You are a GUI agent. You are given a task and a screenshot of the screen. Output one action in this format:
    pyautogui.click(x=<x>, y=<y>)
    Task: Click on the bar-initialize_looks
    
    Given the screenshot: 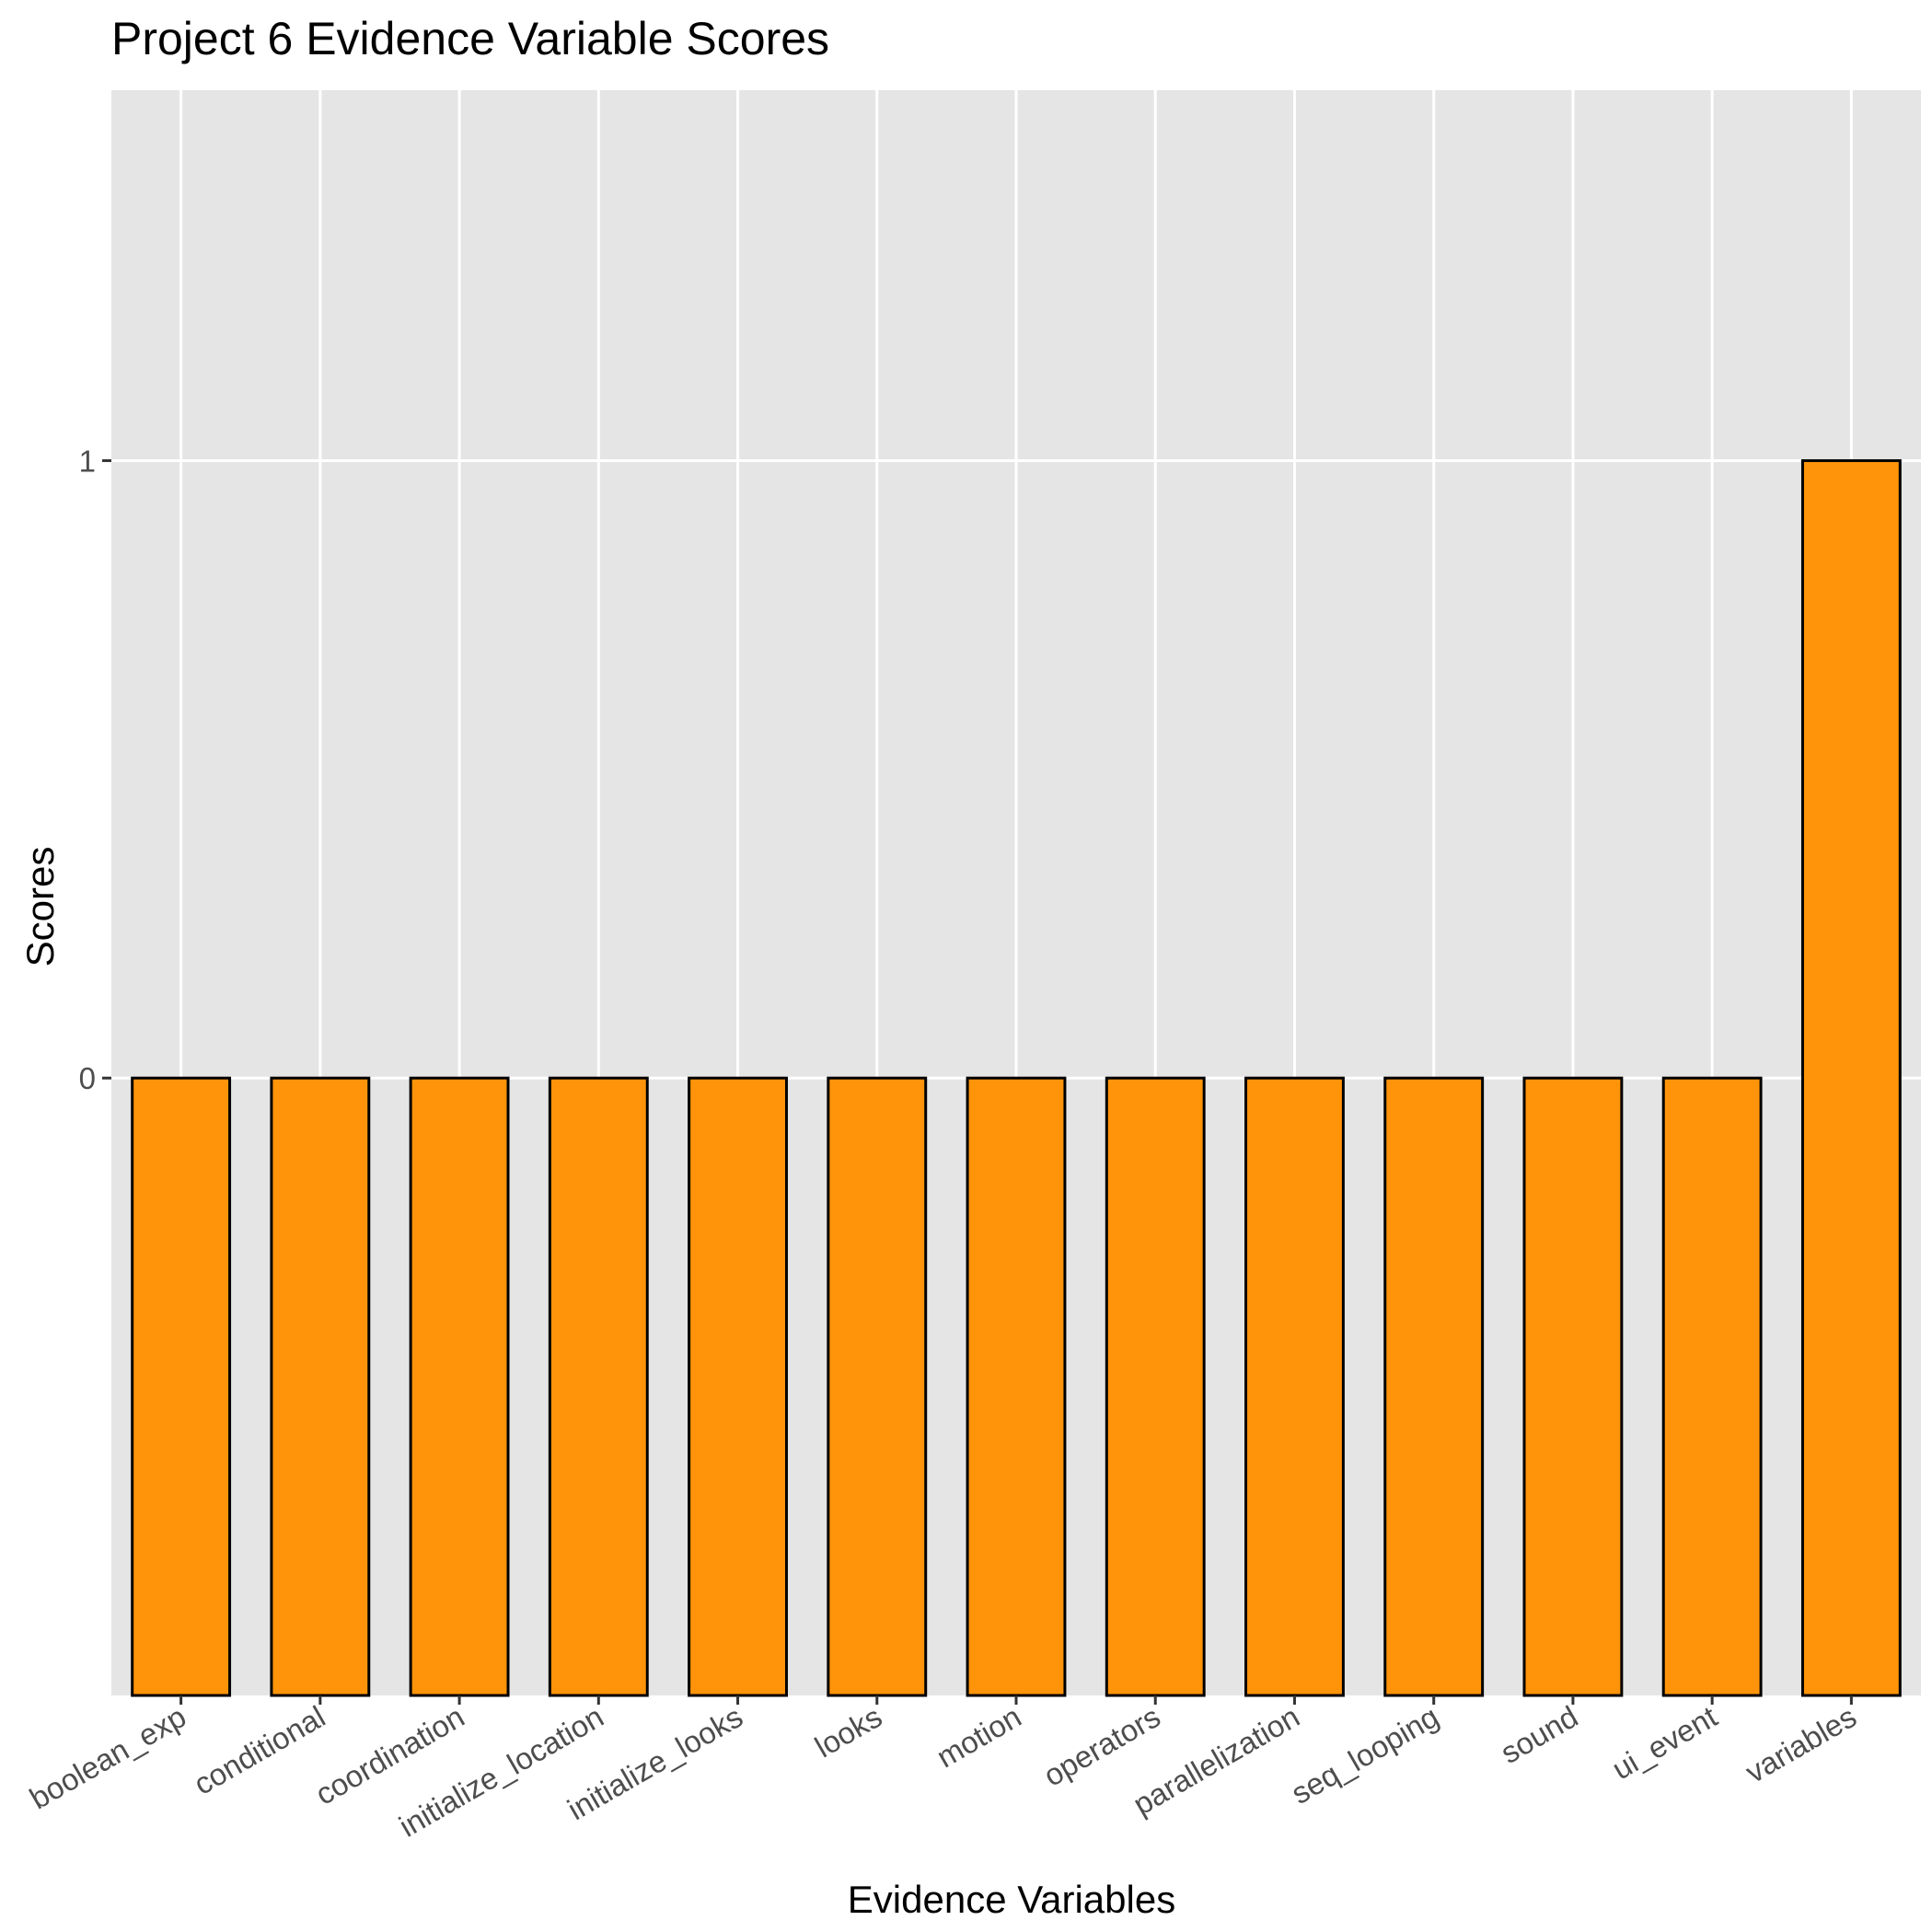 What is the action you would take?
    pyautogui.click(x=738, y=1387)
    